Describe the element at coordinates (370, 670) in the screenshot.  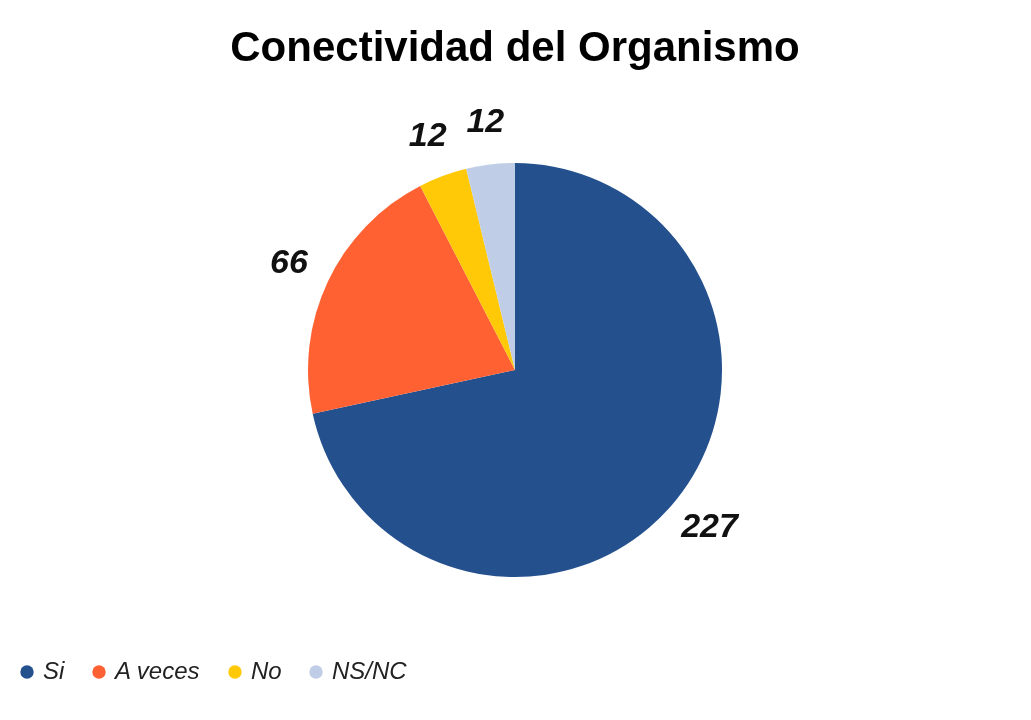
I see `legend-label: NS/NC` at that location.